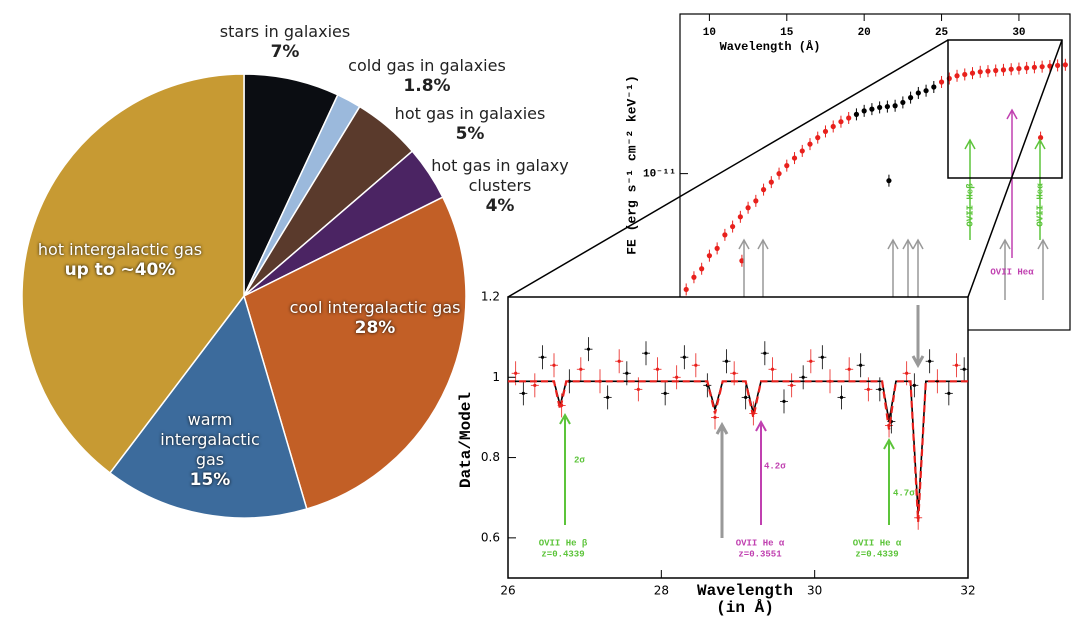 This screenshot has width=1077, height=620. Describe the element at coordinates (745, 591) in the screenshot. I see `x-axis-label: Wavelength` at that location.